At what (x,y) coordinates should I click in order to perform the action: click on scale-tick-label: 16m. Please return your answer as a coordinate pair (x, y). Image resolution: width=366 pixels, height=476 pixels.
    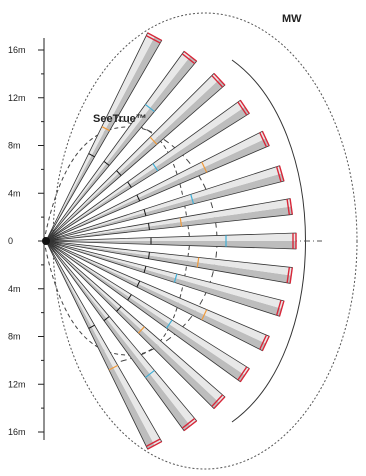
    Looking at the image, I should click on (17, 50).